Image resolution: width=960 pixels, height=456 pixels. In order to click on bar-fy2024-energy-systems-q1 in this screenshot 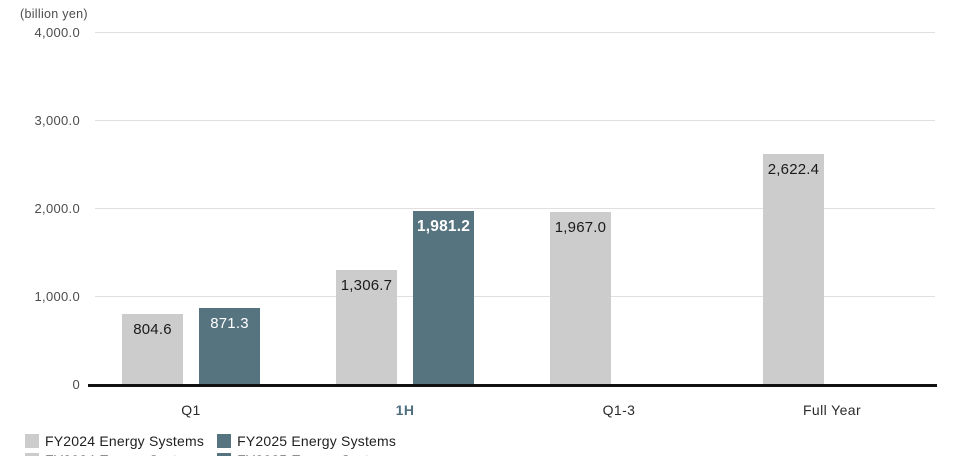, I will do `click(152, 349)`.